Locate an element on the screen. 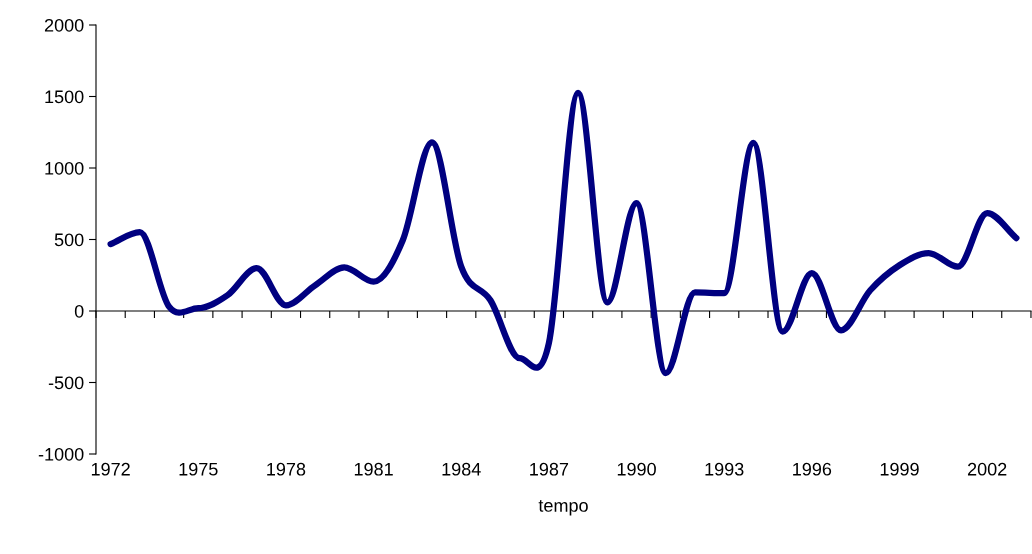 The image size is (1032, 554). y-tick-label: 2000 is located at coordinates (64, 25).